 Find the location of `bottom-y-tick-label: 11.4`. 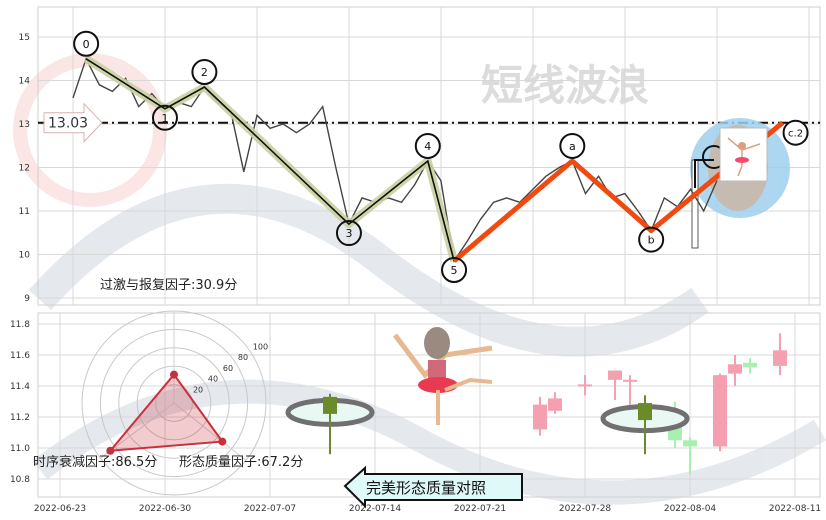

bottom-y-tick-label: 11.4 is located at coordinates (20, 387).